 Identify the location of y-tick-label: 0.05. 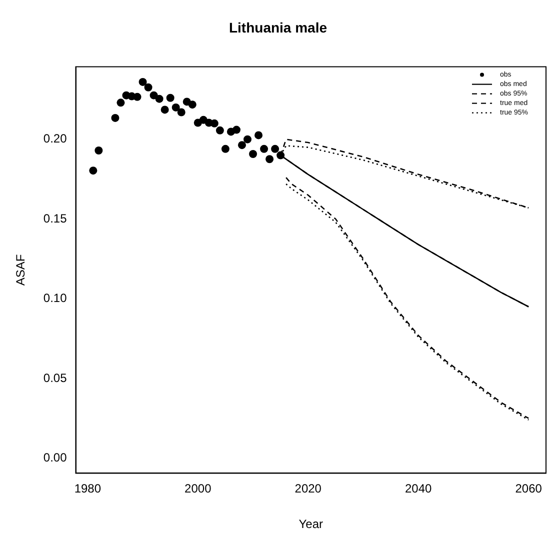
(55, 377).